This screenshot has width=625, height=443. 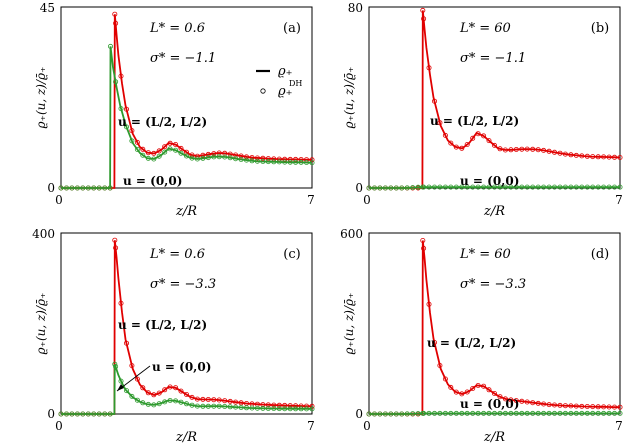 I want to click on annotation-center: u = (L/2, L/2), so click(x=162, y=122).